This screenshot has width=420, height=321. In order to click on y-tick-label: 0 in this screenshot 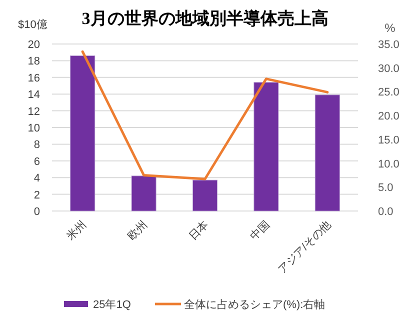, I will do `click(37, 212)`.